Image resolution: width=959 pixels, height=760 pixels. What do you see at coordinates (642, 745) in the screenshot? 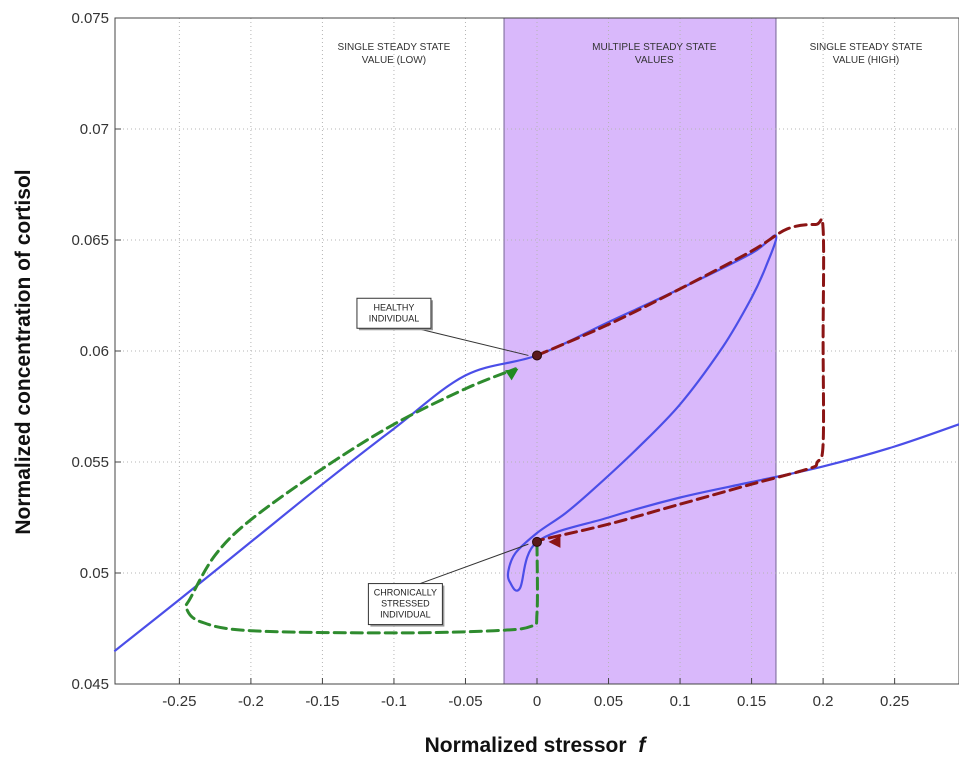
I see `x-axis-title-variable: f` at bounding box center [642, 745].